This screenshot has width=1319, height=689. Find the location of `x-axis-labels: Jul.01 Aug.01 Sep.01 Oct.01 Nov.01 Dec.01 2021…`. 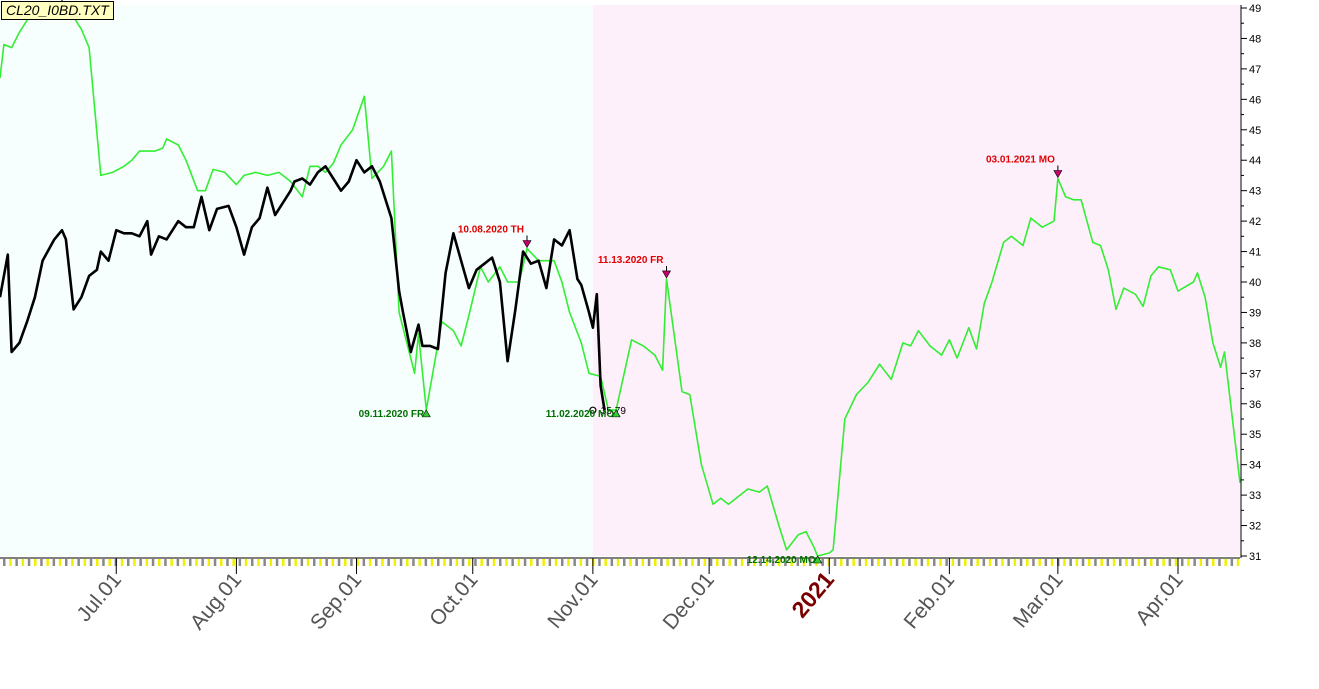

x-axis-labels: Jul.01 Aug.01 Sep.01 Oct.01 Nov.01 Dec.01 2021… is located at coordinates (629, 600).